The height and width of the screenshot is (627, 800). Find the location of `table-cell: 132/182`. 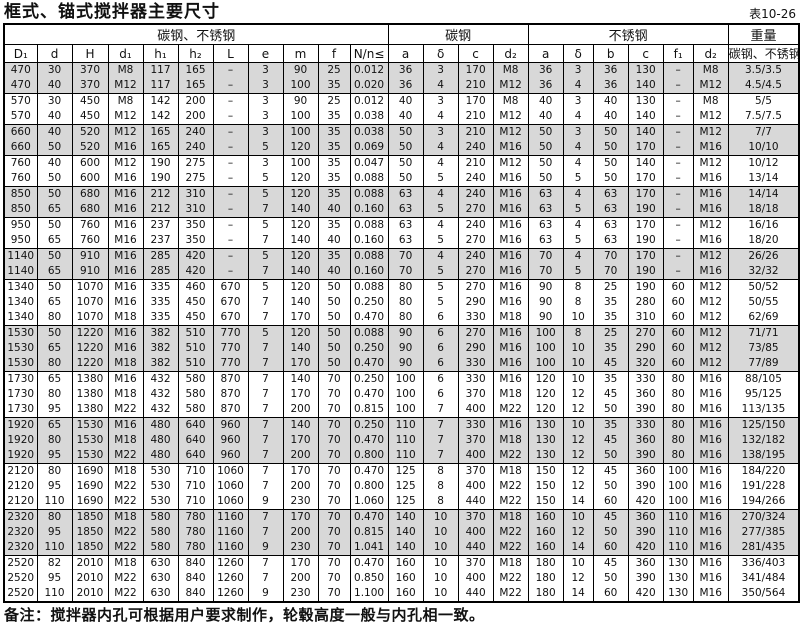

table-cell: 132/182 is located at coordinates (763, 440).